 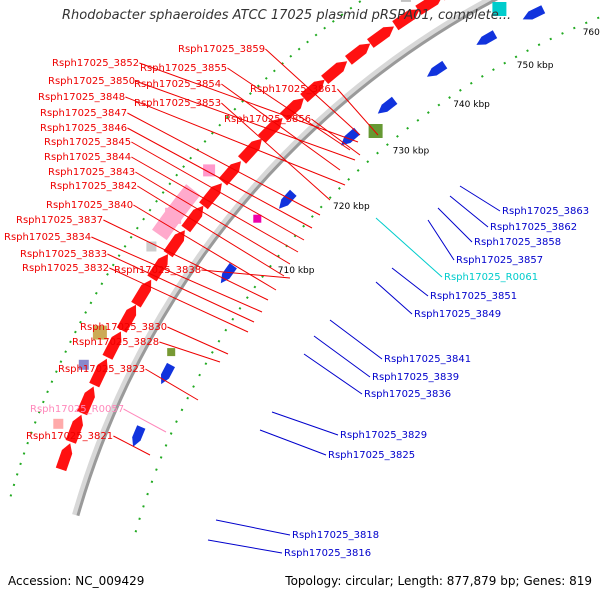 I want to click on left-gene-label: Rsph17025_3834, so click(x=47, y=237).